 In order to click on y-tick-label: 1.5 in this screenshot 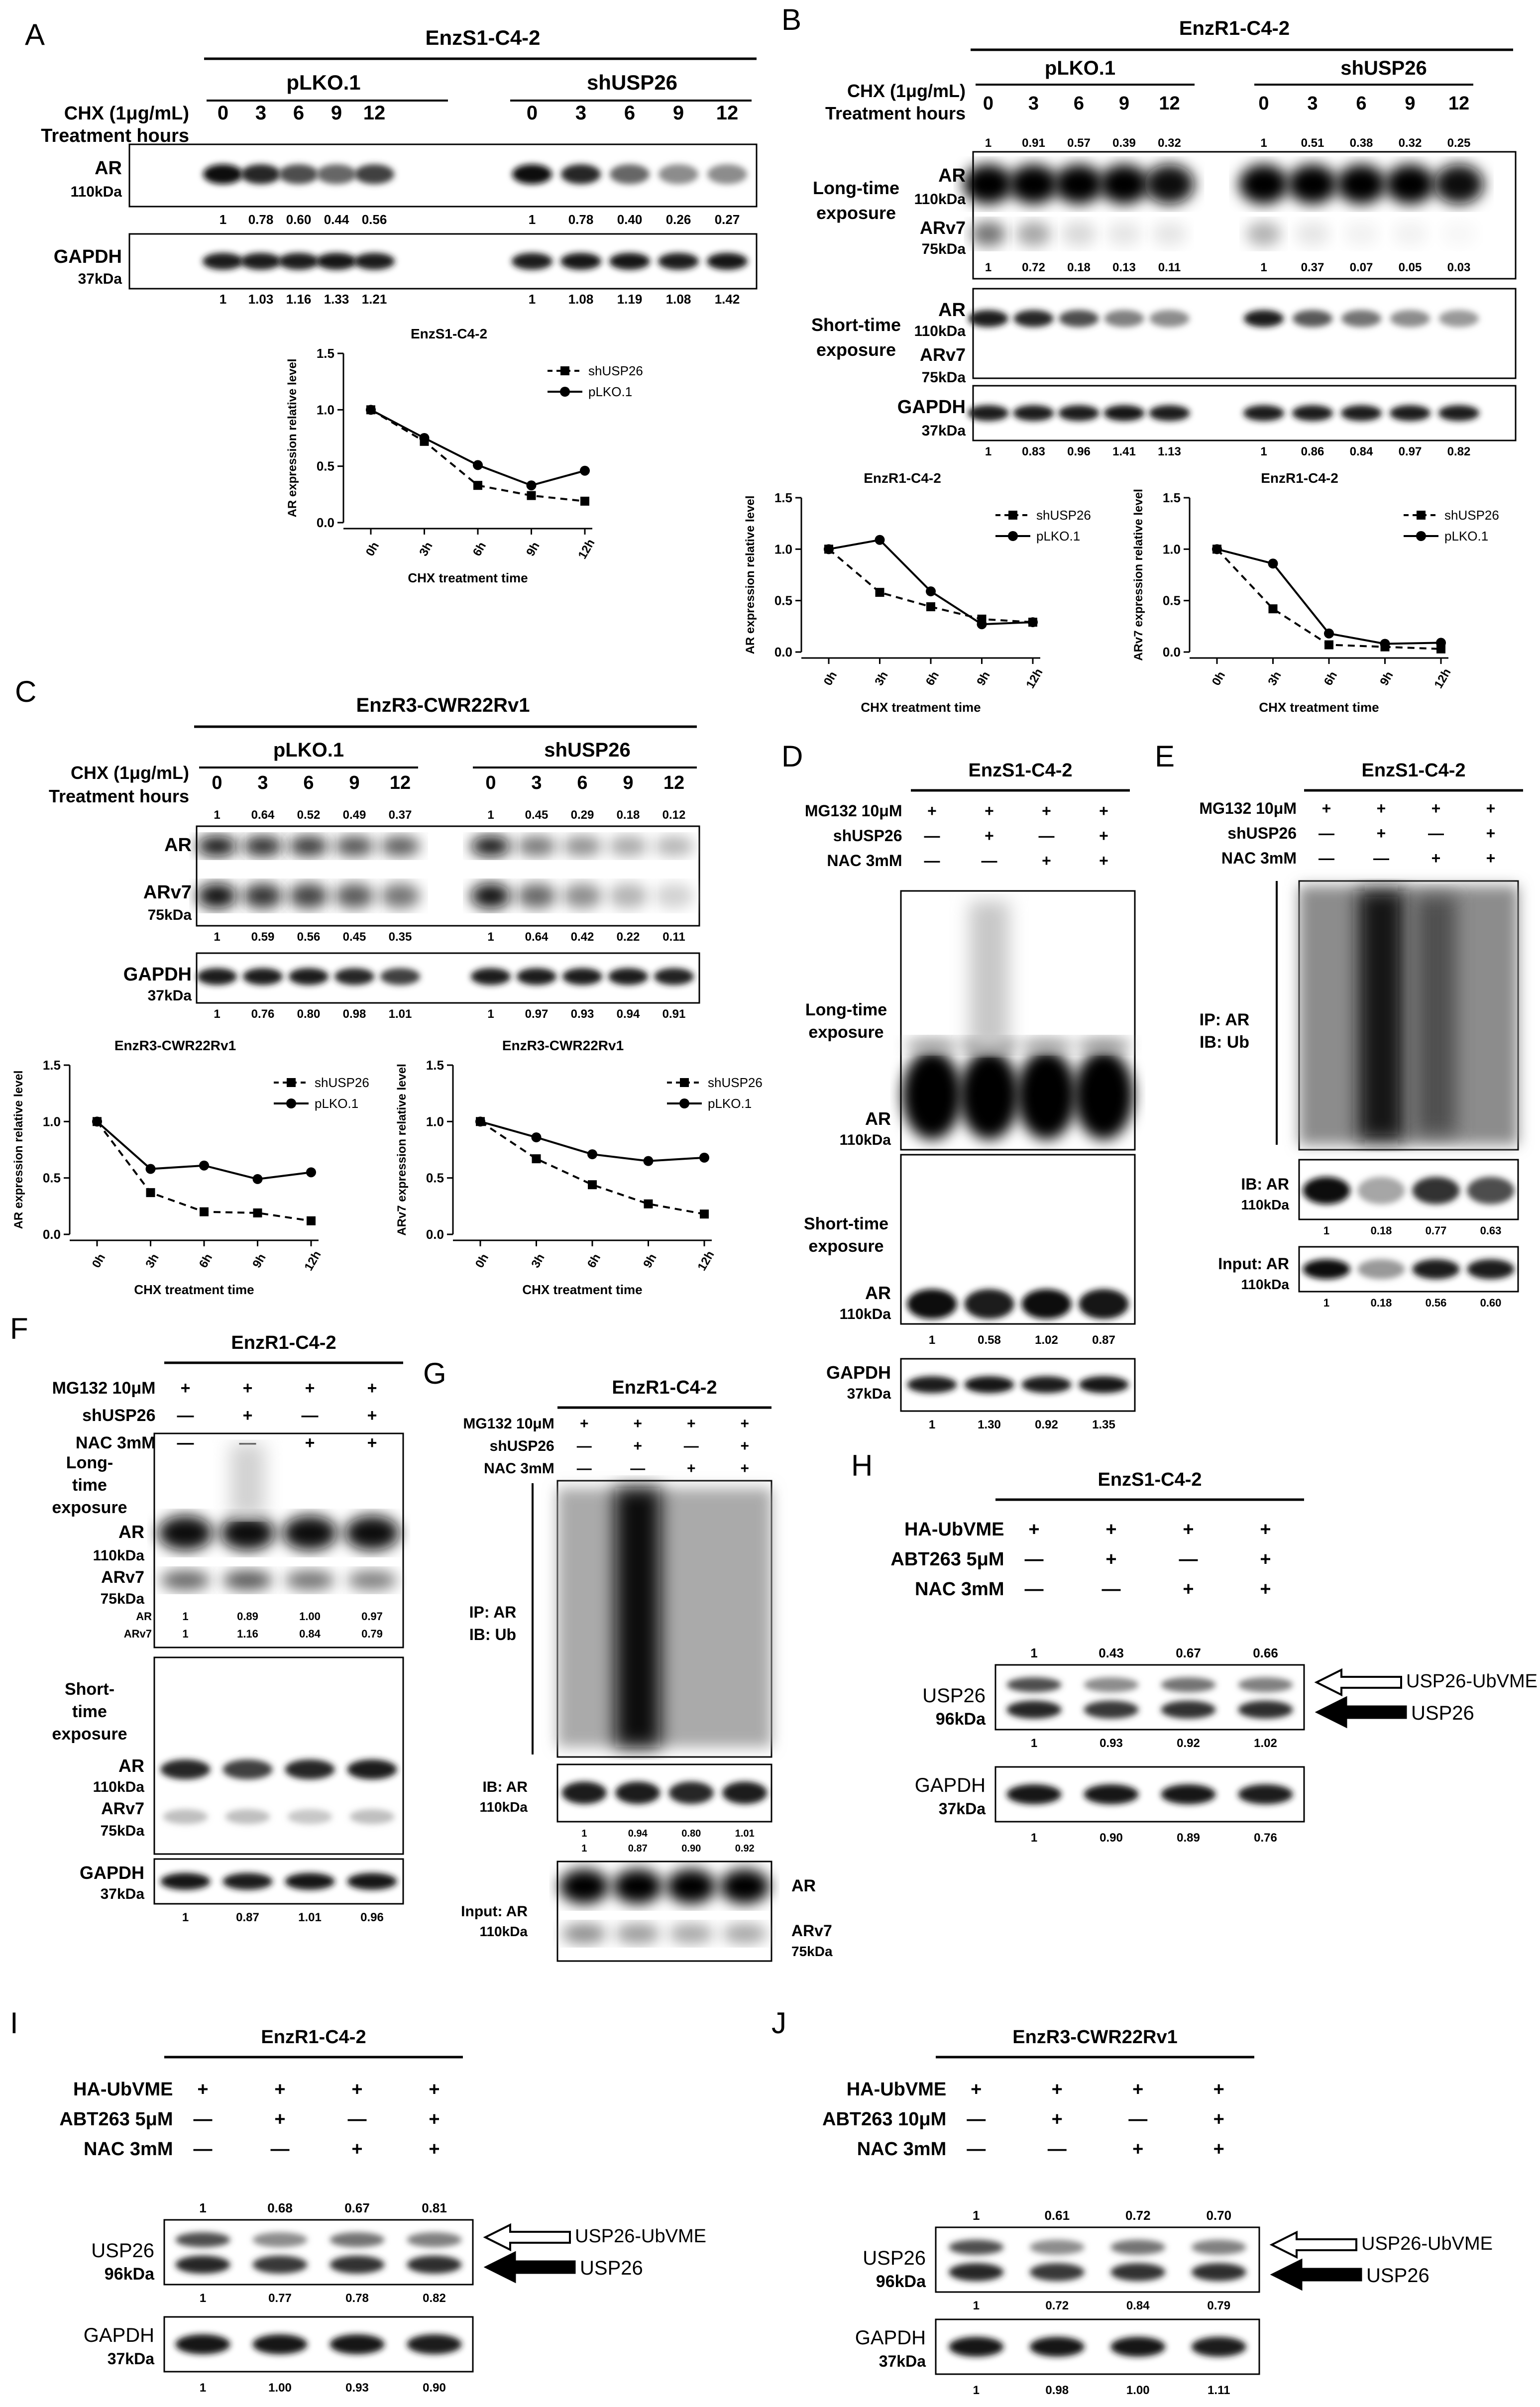, I will do `click(435, 1065)`.